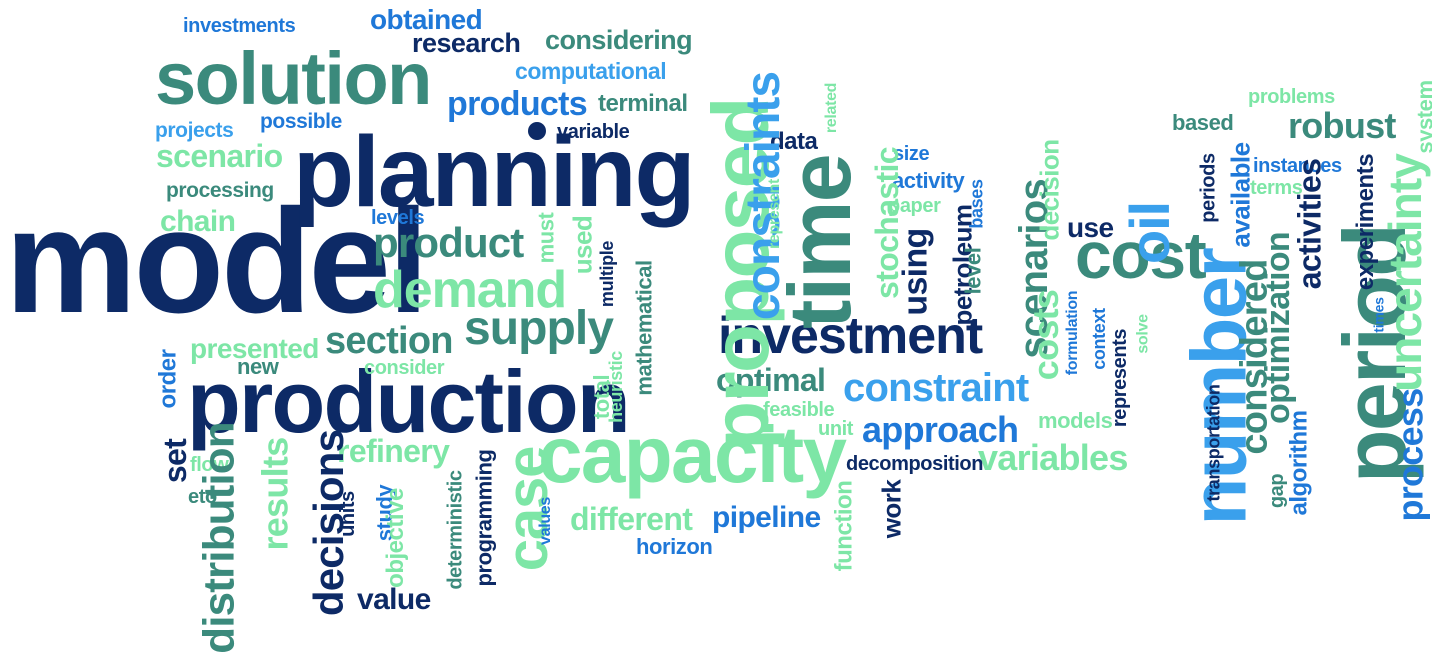 This screenshot has width=1432, height=657. I want to click on word-product: product, so click(448, 242).